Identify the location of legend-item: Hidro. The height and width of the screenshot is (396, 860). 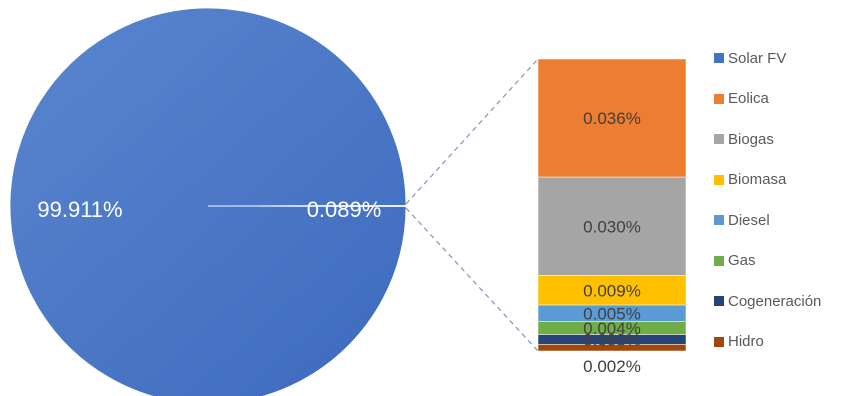
(739, 342).